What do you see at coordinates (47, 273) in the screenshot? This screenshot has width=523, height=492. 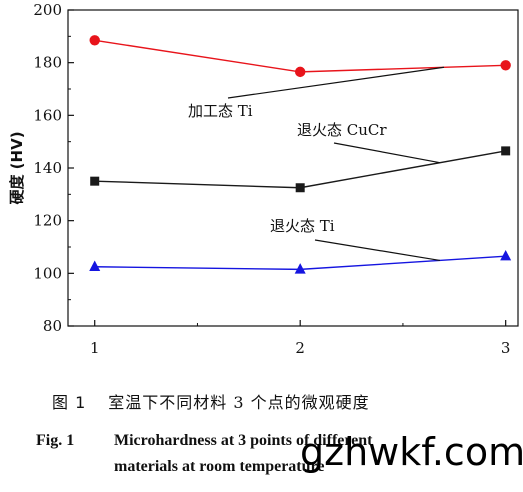 I see `y-tick-label: 100` at bounding box center [47, 273].